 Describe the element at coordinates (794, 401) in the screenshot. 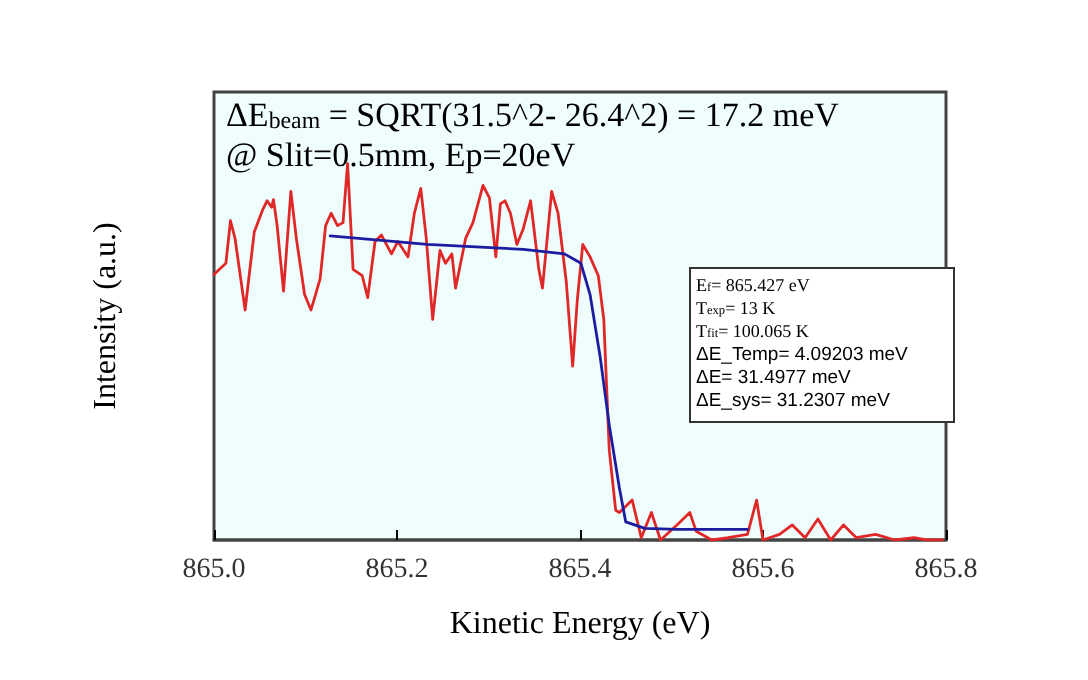

I see `annotation: ΔE_sys= 31.2307 meV` at that location.